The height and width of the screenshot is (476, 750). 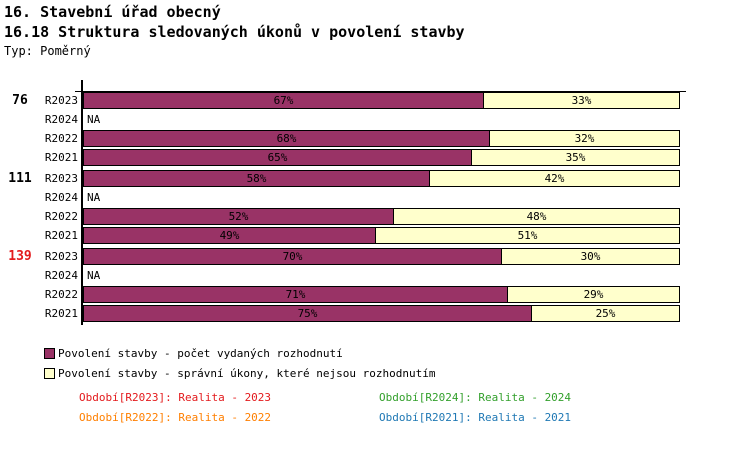 I want to click on bar-value-label: 48%, so click(x=536, y=216).